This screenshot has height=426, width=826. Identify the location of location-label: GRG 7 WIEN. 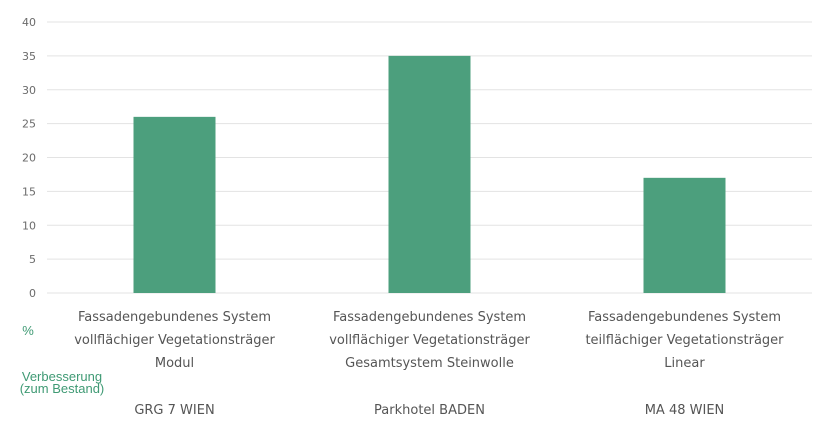
(174, 410).